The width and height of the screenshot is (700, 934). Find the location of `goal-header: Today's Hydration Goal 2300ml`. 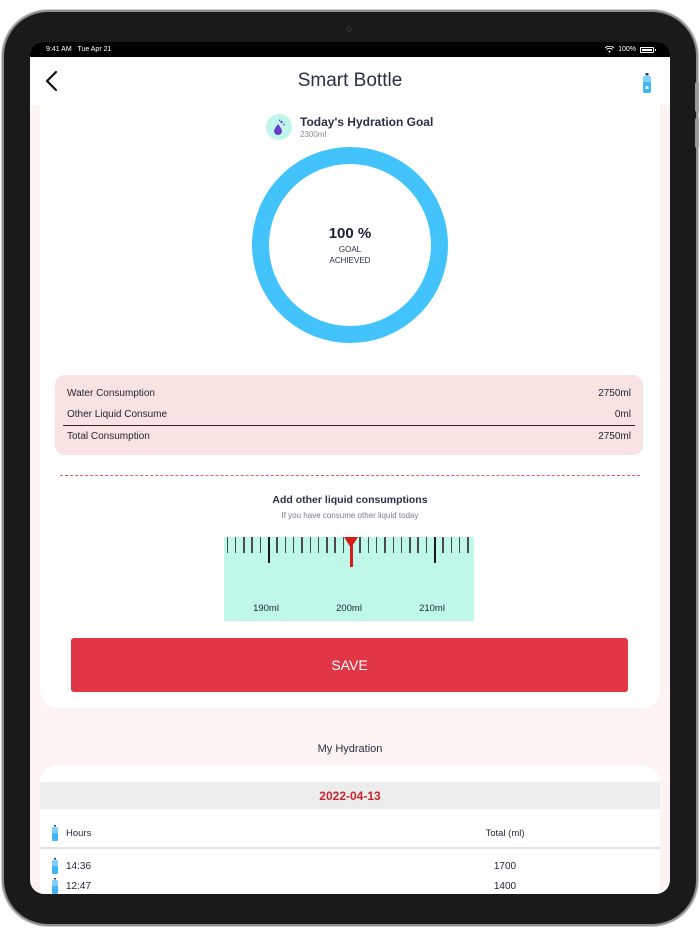

goal-header: Today's Hydration Goal 2300ml is located at coordinates (349, 127).